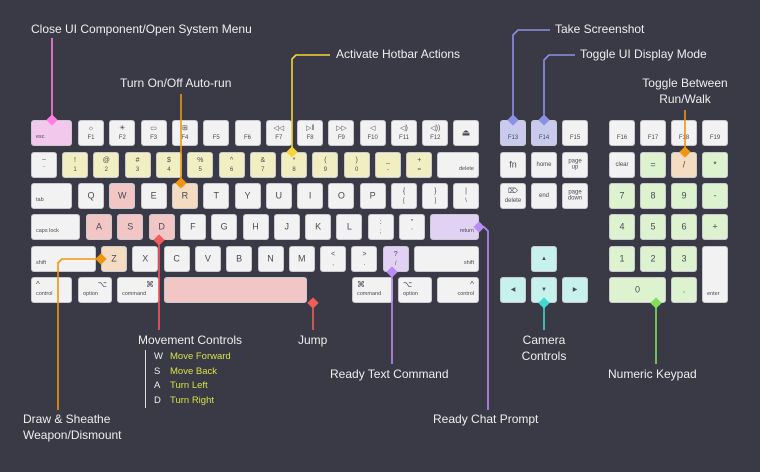 The image size is (760, 472). I want to click on key-2: @2, so click(106, 165).